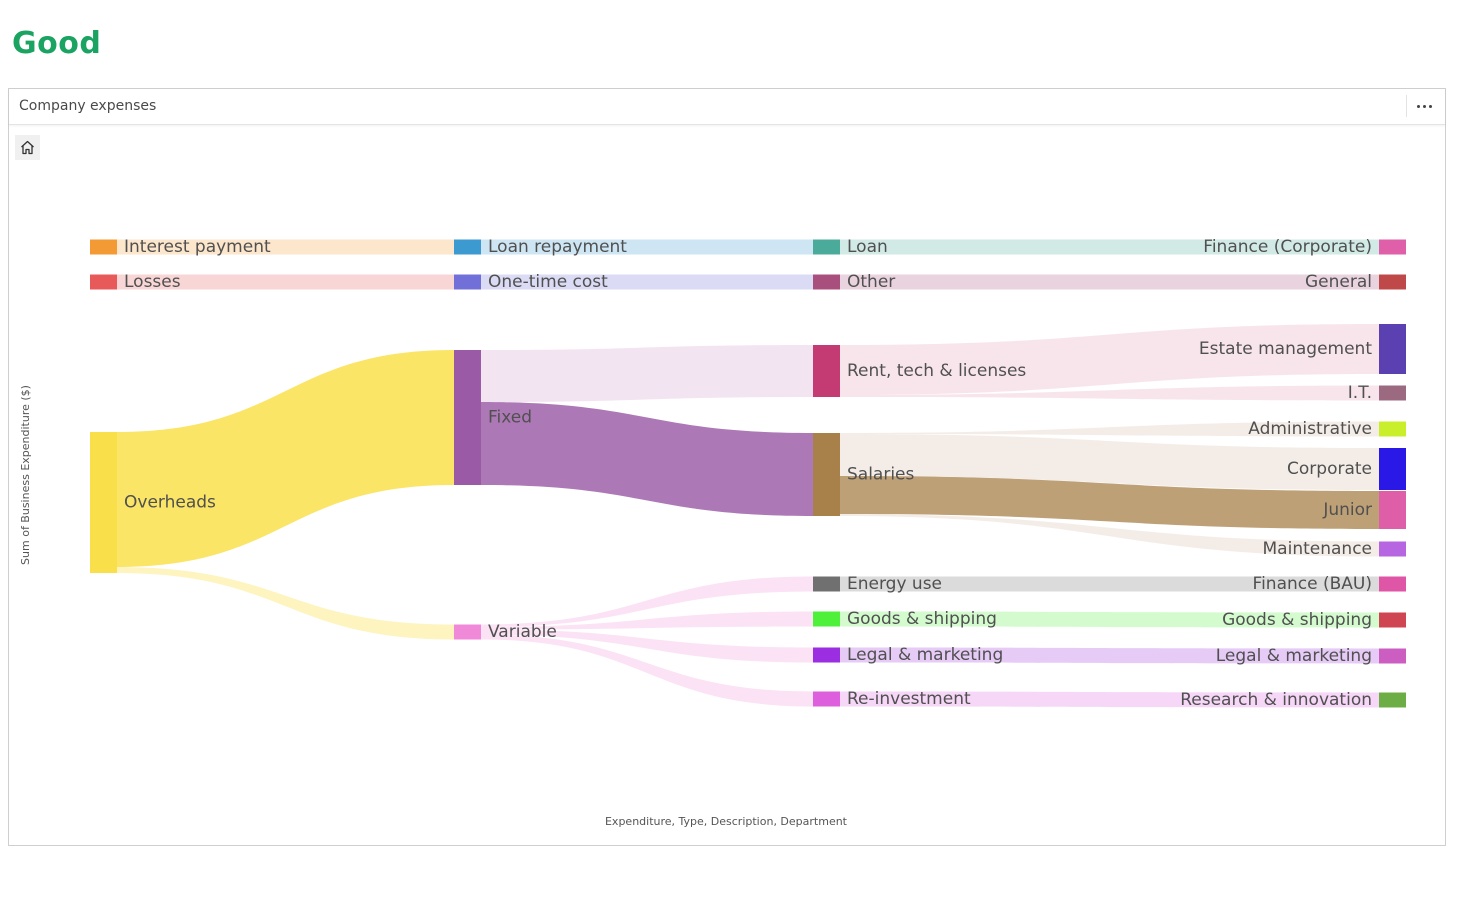 This screenshot has width=1459, height=897. What do you see at coordinates (467, 247) in the screenshot?
I see `sankey-node-loanrep` at bounding box center [467, 247].